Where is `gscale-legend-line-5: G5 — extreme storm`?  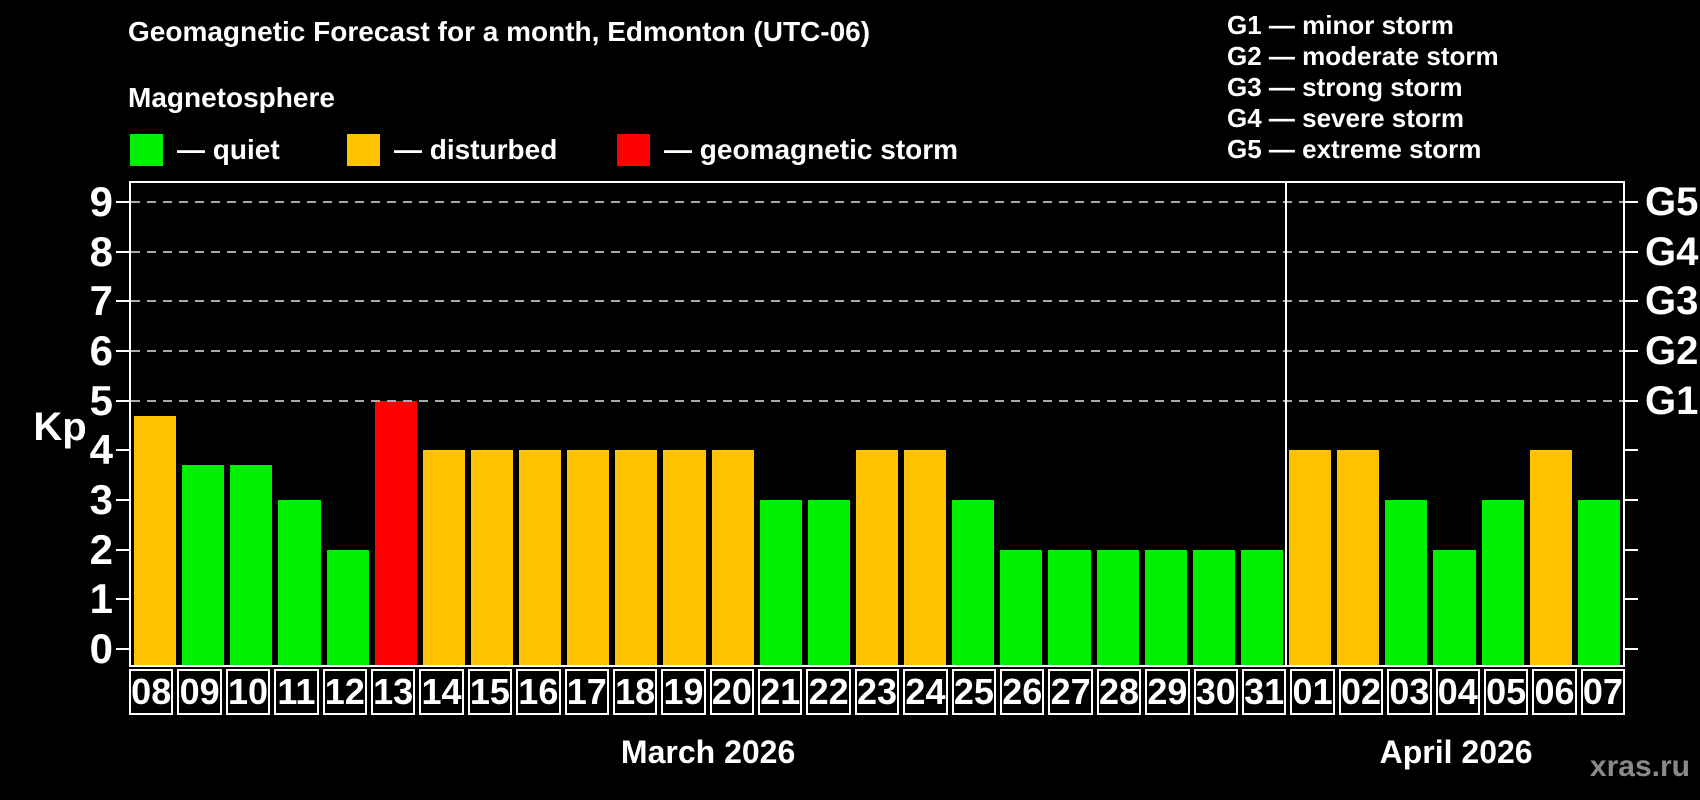 gscale-legend-line-5: G5 — extreme storm is located at coordinates (1354, 149).